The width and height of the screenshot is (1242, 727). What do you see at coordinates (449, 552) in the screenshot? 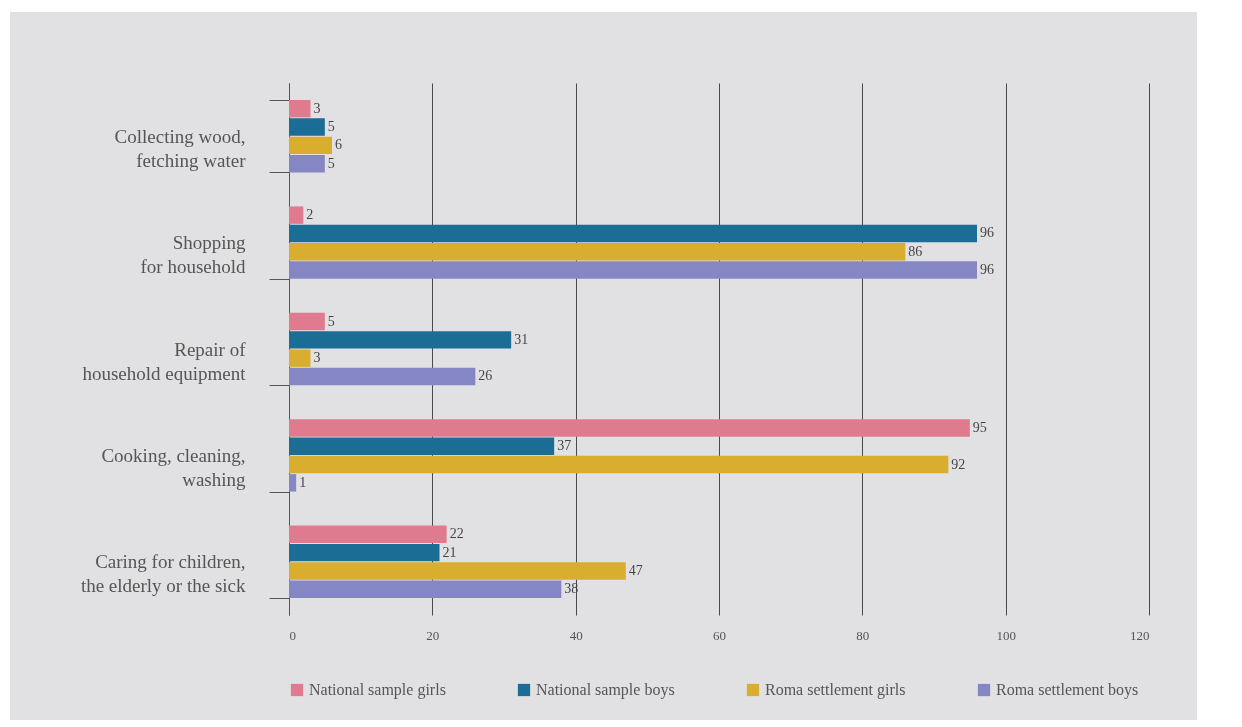
I see `data-label: 21` at bounding box center [449, 552].